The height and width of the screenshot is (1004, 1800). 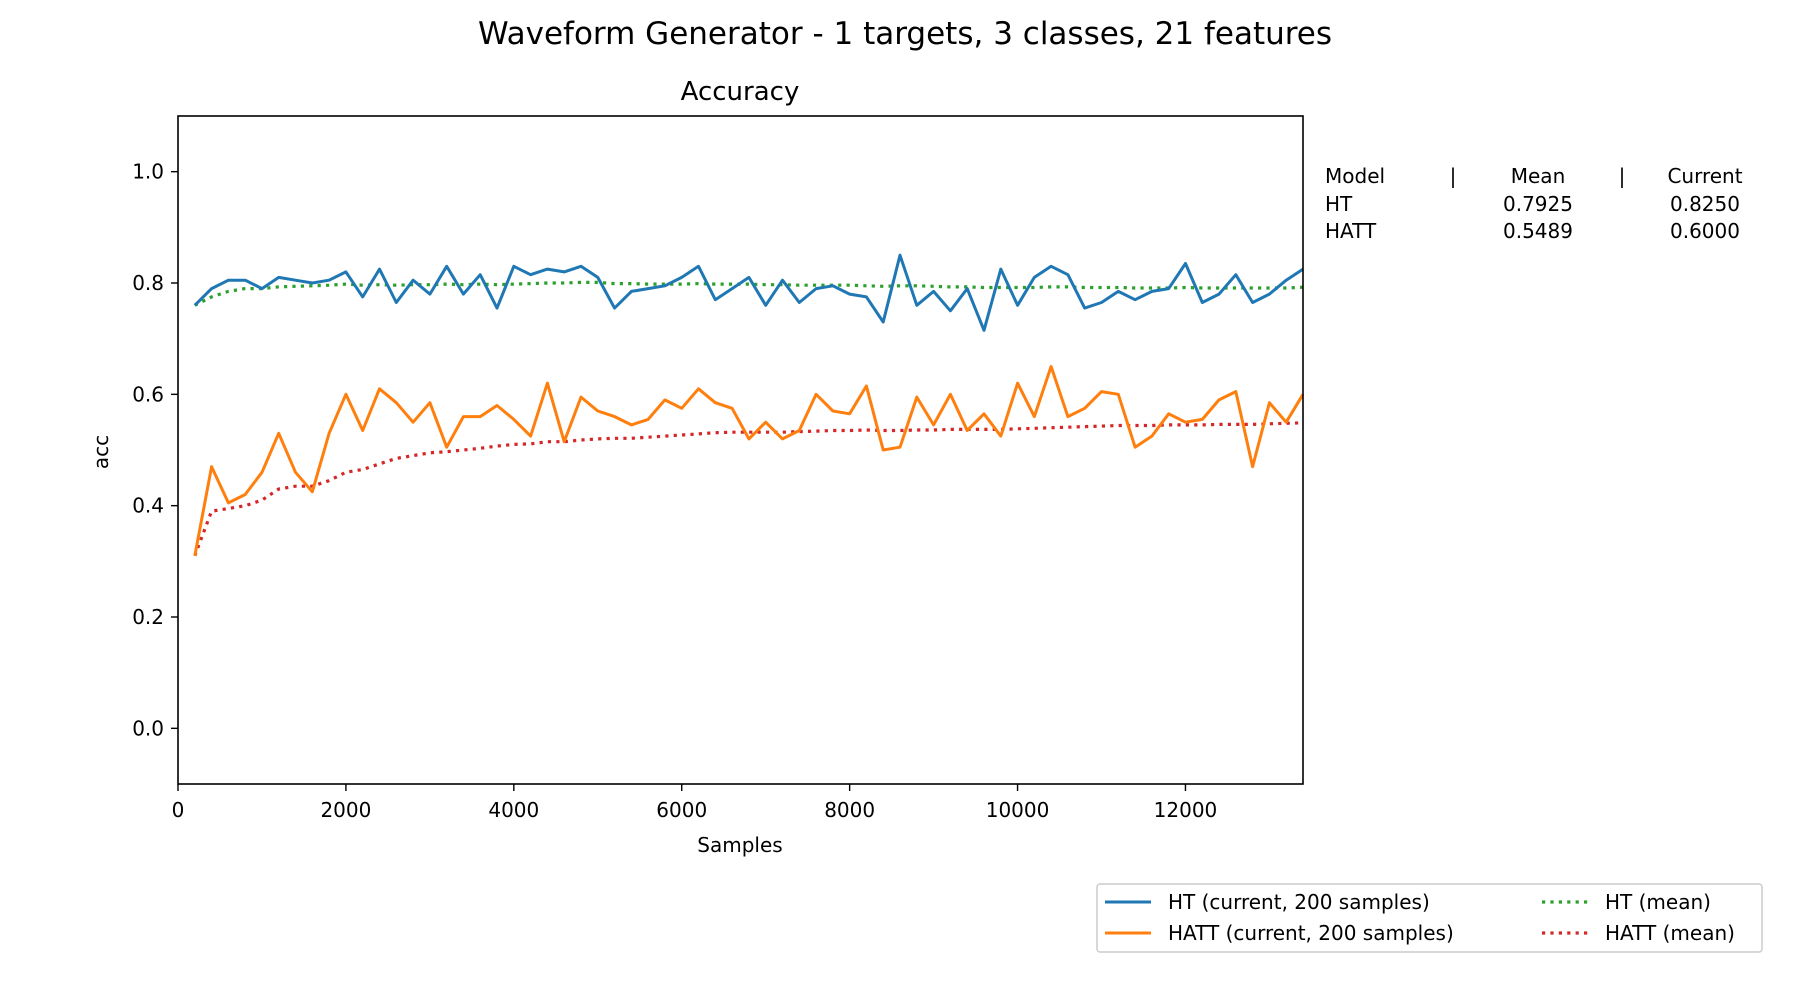 What do you see at coordinates (148, 617) in the screenshot?
I see `y-tick-label: 0.2` at bounding box center [148, 617].